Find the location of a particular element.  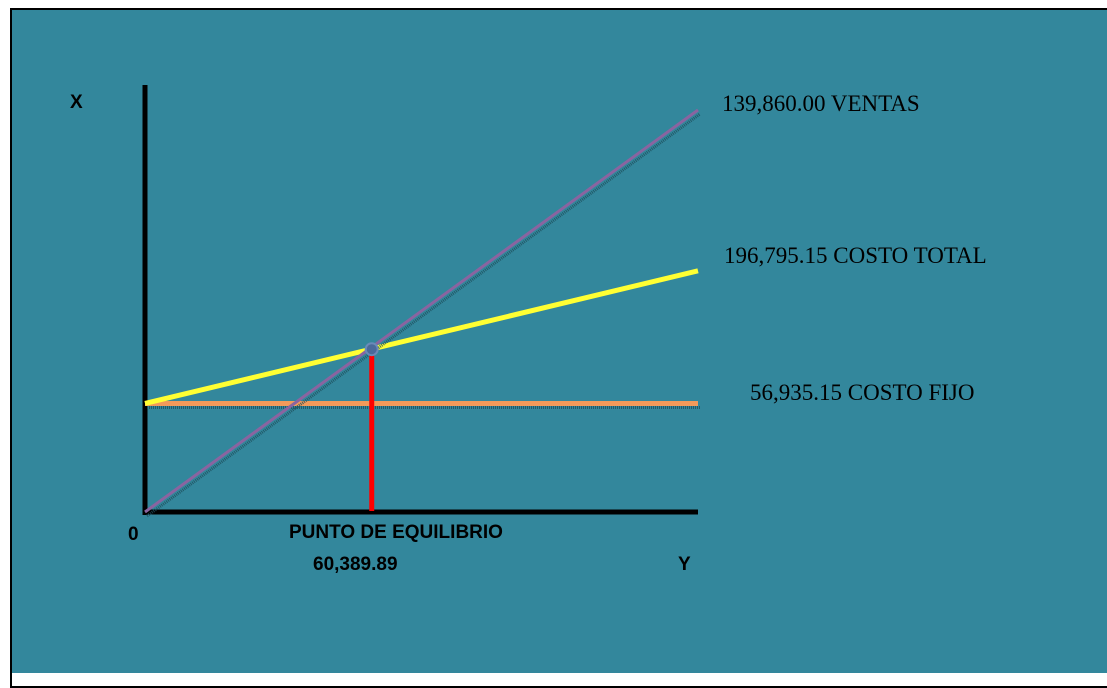

costo-fijo-label: 56,935.15 COSTO FIJO is located at coordinates (862, 392).